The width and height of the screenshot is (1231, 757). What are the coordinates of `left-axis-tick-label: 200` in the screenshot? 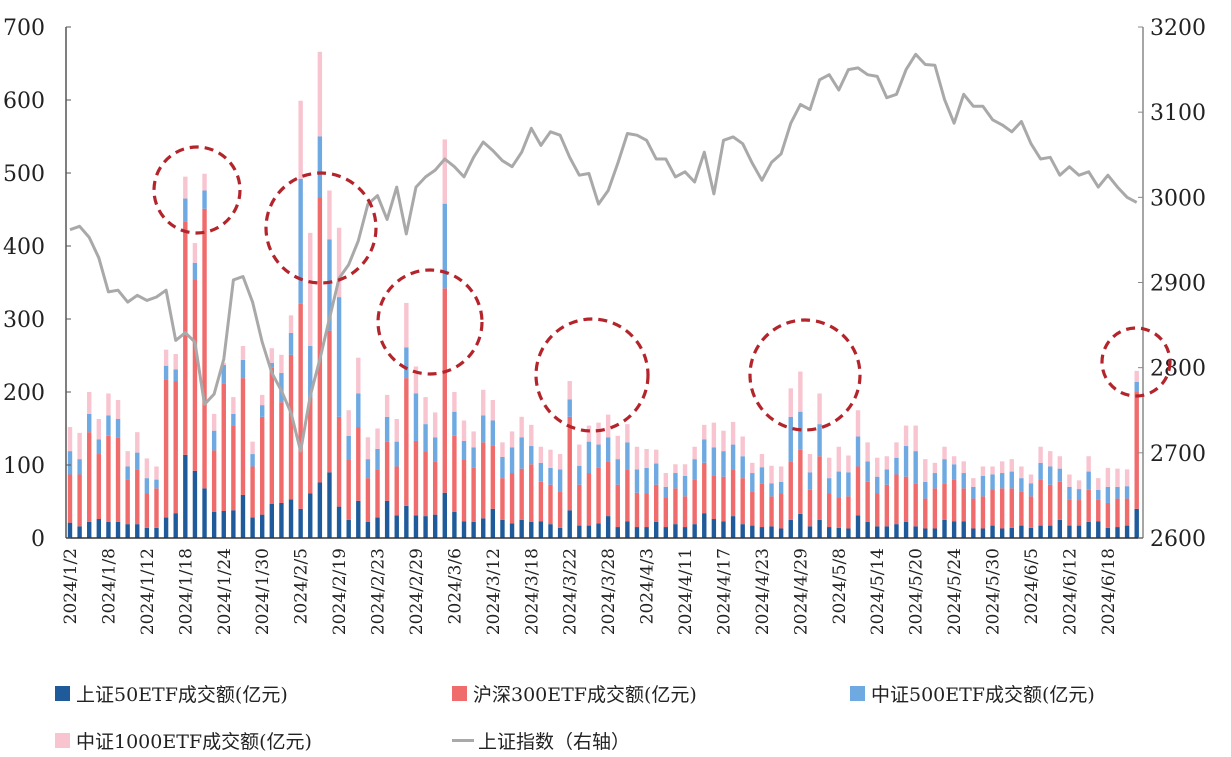 It's located at (24, 393).